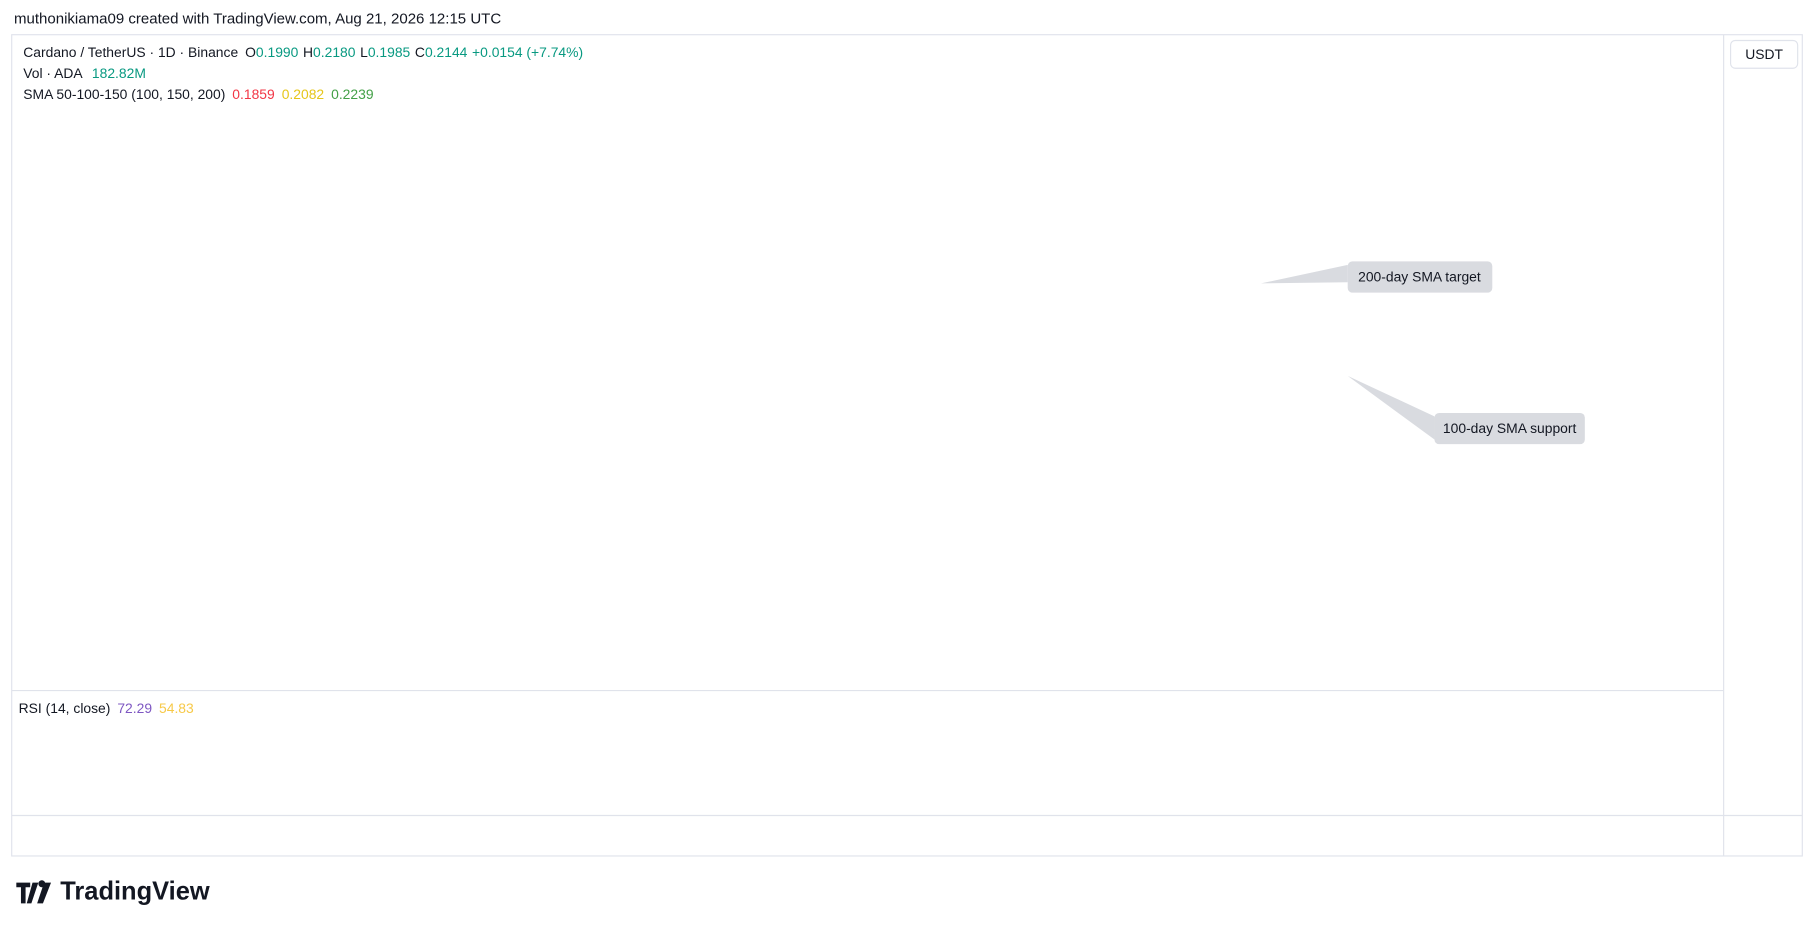 Image resolution: width=1814 pixels, height=930 pixels. What do you see at coordinates (250, 52) in the screenshot?
I see `ohlc-key: O` at bounding box center [250, 52].